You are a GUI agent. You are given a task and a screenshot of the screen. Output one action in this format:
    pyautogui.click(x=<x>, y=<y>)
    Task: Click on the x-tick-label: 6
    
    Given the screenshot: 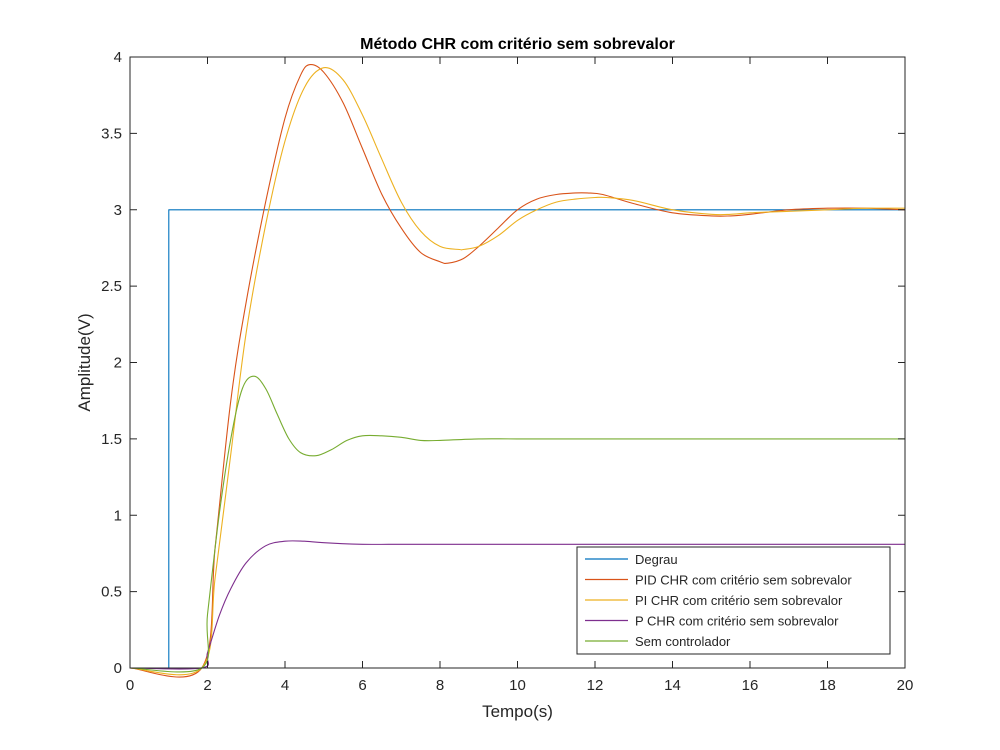 What is the action you would take?
    pyautogui.click(x=362, y=685)
    